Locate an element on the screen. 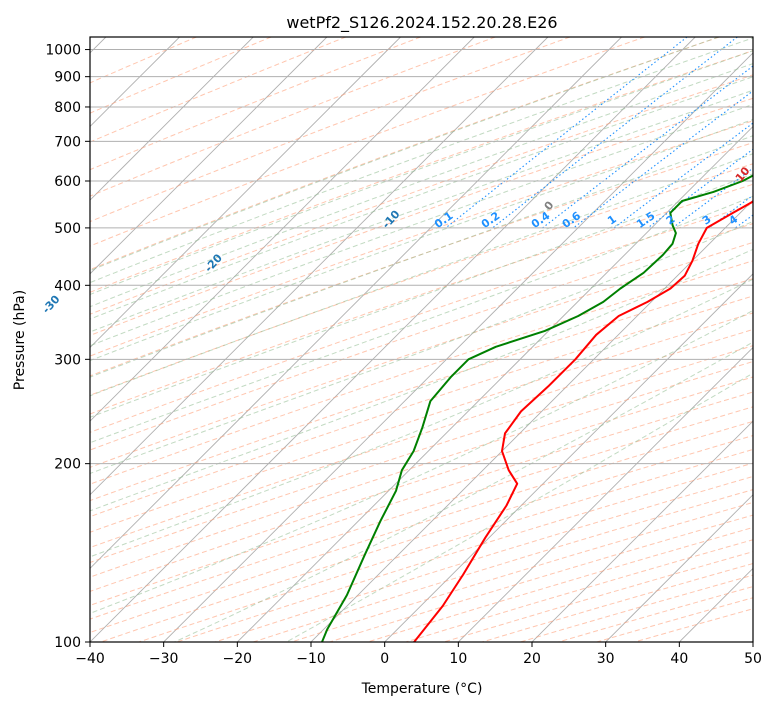 The width and height of the screenshot is (775, 708). x-tick-label: 10 is located at coordinates (458, 659).